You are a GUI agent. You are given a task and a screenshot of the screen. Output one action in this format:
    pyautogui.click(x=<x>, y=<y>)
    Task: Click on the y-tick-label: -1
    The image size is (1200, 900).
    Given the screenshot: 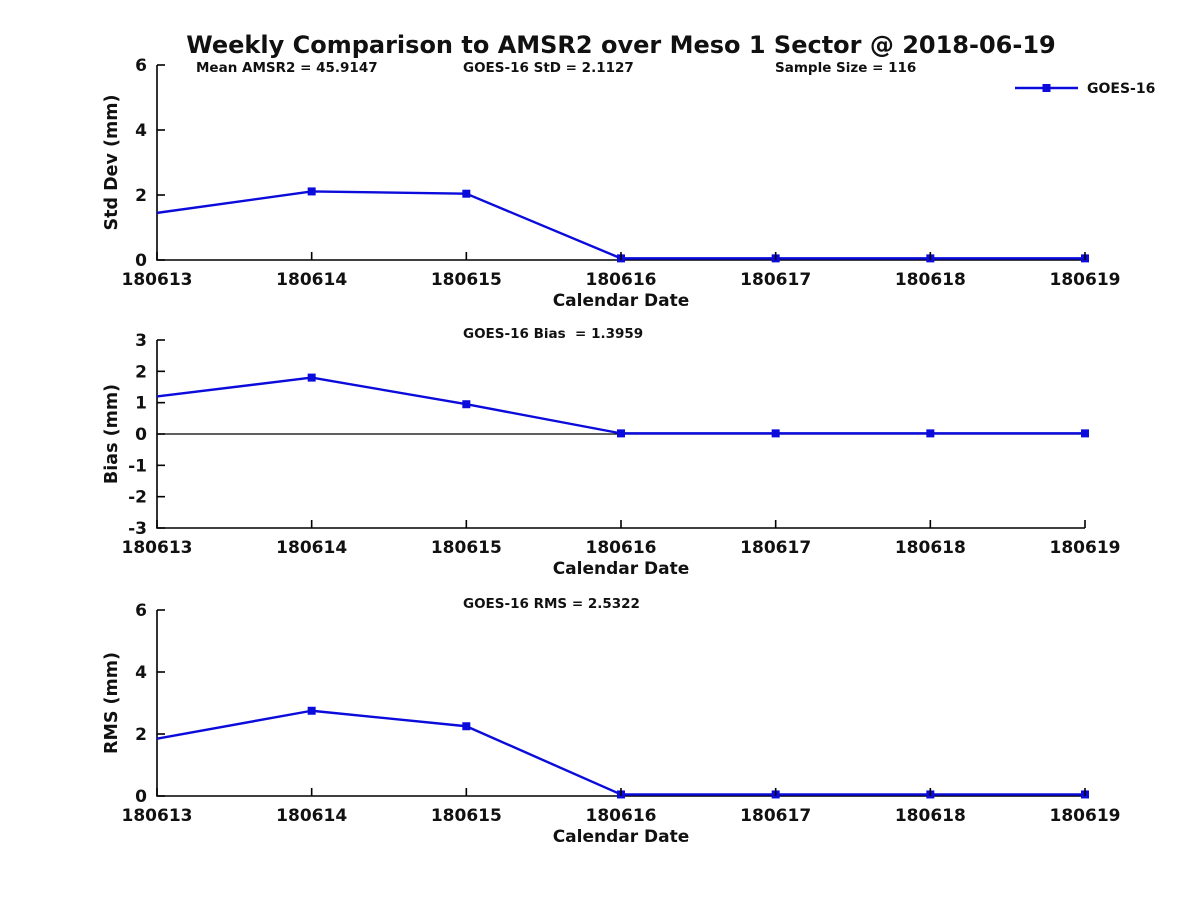 What is the action you would take?
    pyautogui.click(x=137, y=466)
    